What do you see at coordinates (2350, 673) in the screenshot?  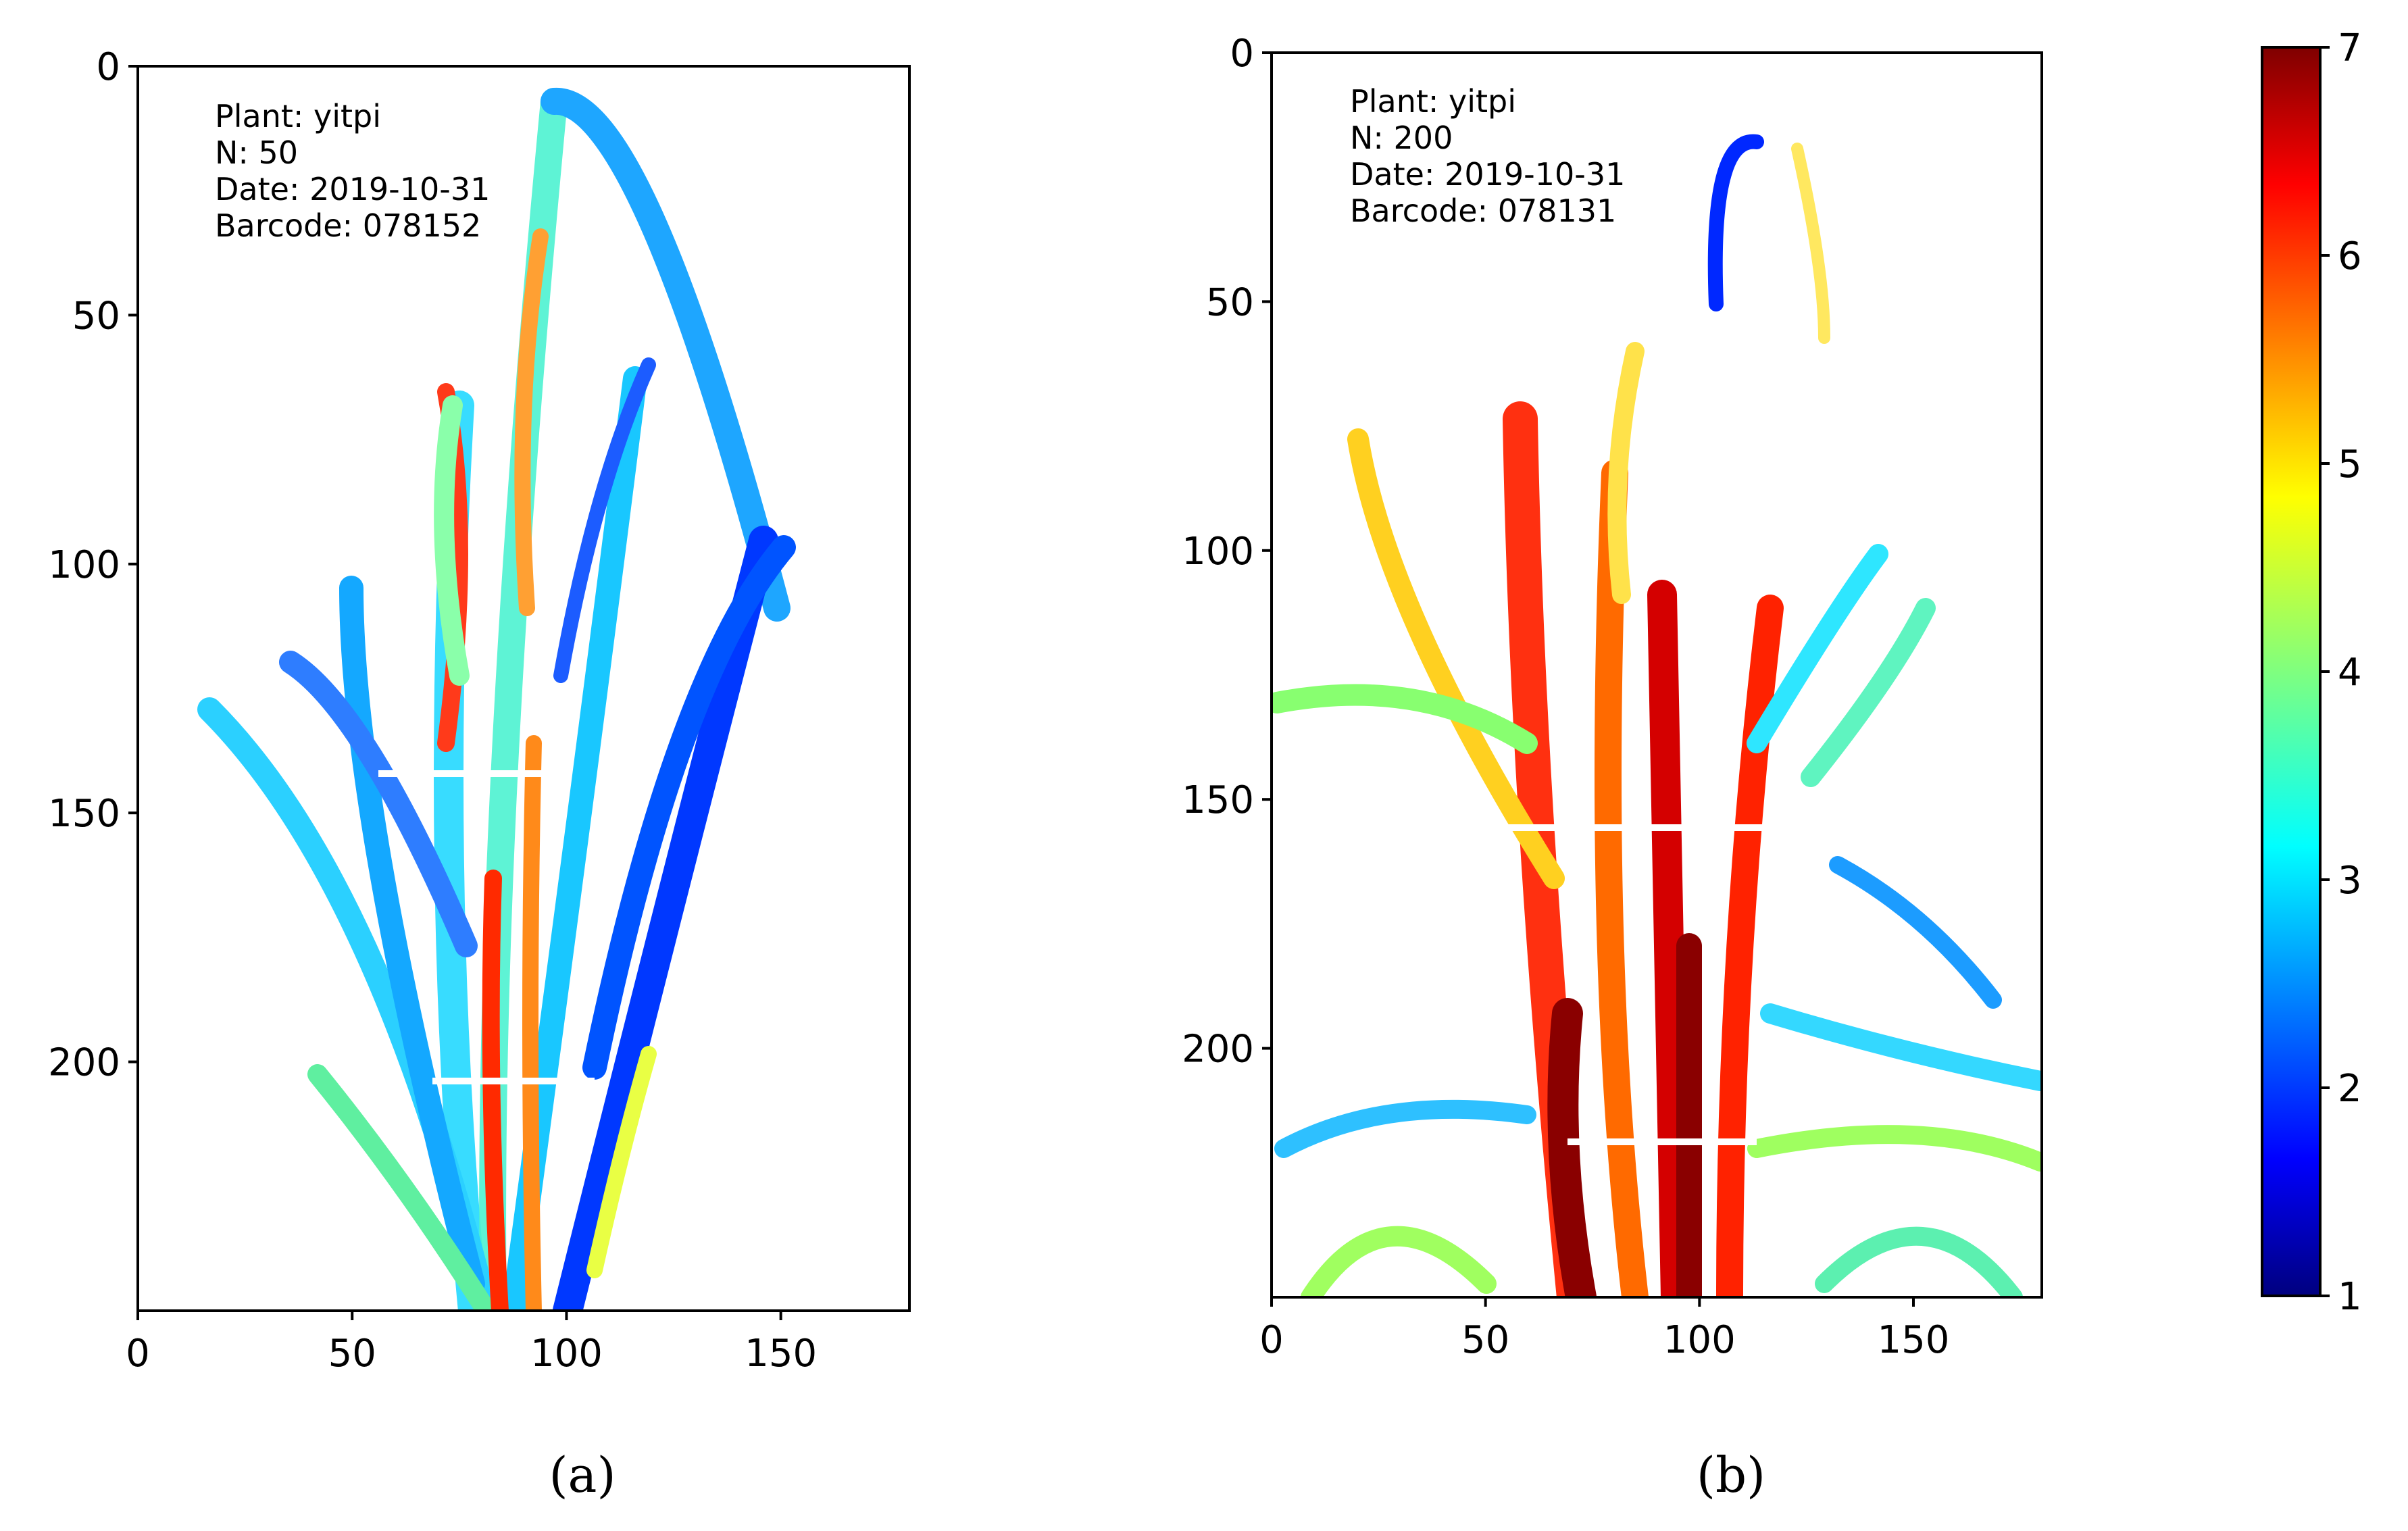 I see `colorbar-tick-label: 4` at bounding box center [2350, 673].